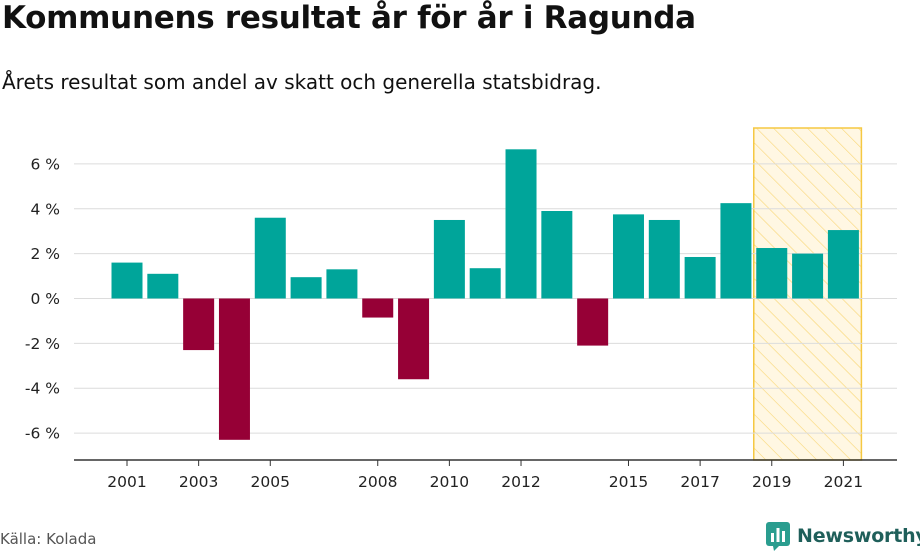  Describe the element at coordinates (521, 224) in the screenshot. I see `bar-2012` at that location.